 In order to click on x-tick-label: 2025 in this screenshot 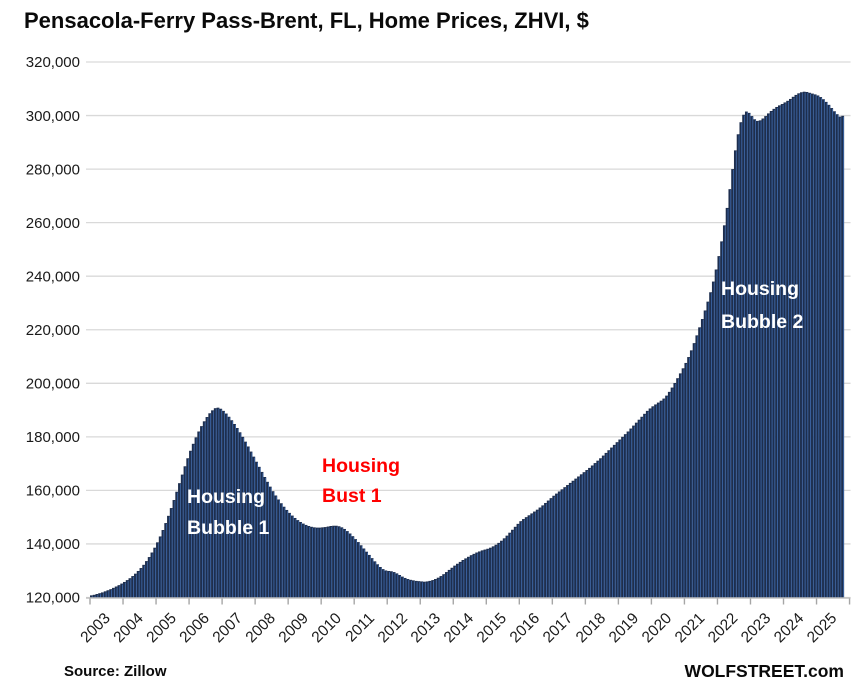, I will do `click(822, 628)`.